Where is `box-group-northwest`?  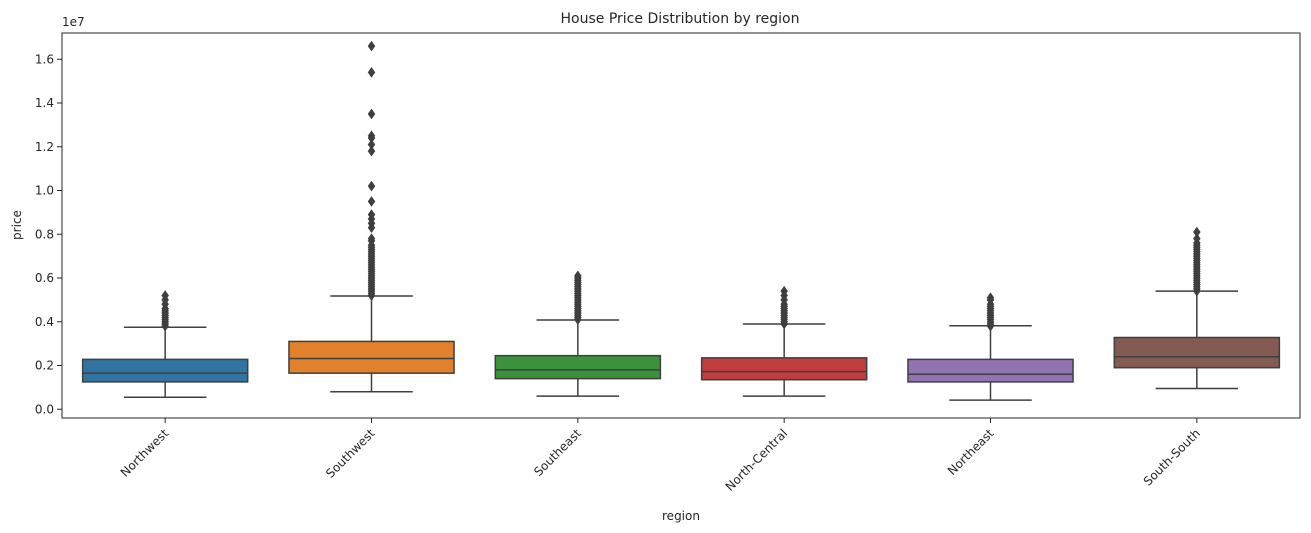 box-group-northwest is located at coordinates (165, 344).